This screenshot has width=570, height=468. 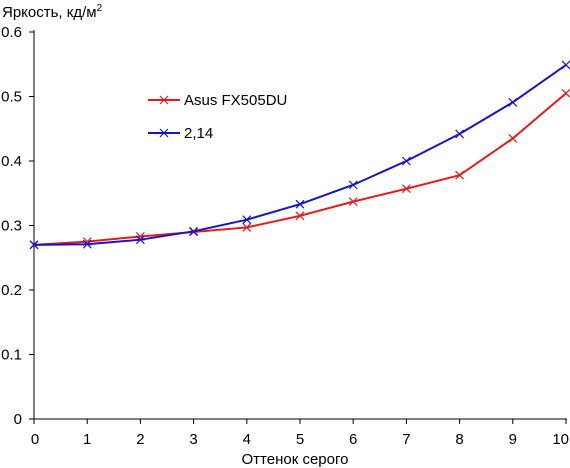 What do you see at coordinates (11, 97) in the screenshot?
I see `y-tick-label: 0.5` at bounding box center [11, 97].